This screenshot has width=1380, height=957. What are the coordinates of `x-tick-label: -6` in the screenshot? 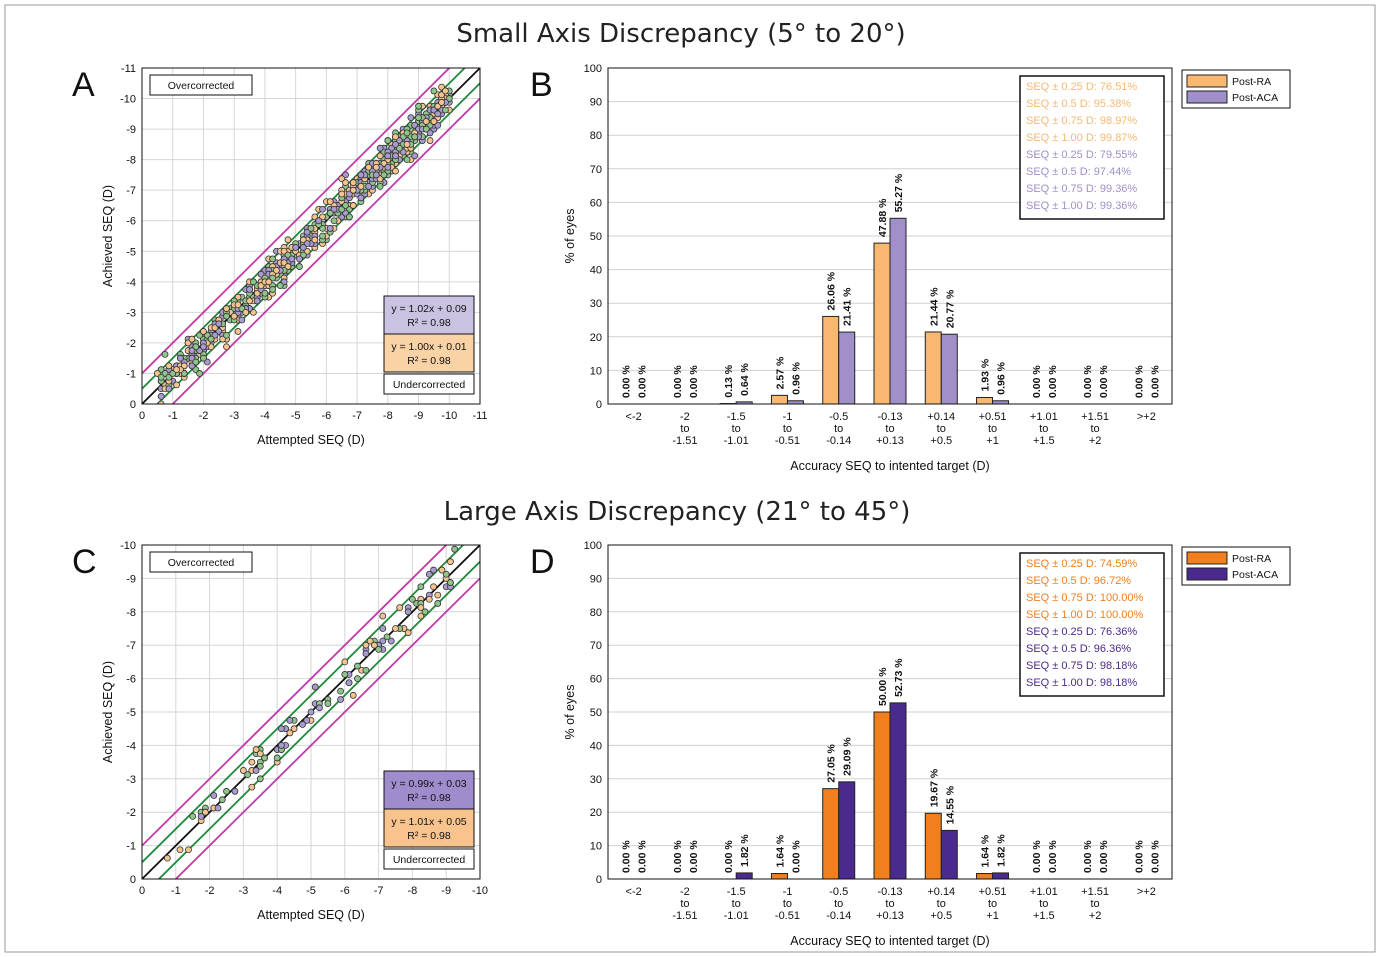 It's located at (345, 891).